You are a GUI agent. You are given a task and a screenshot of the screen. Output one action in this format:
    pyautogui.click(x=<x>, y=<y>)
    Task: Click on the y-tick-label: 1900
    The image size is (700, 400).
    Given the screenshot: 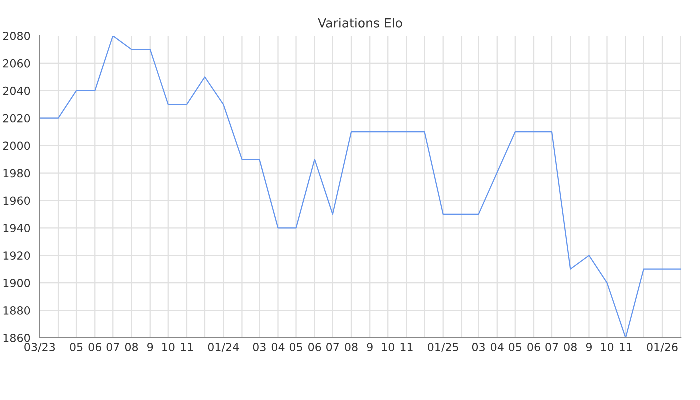 What is the action you would take?
    pyautogui.click(x=17, y=283)
    